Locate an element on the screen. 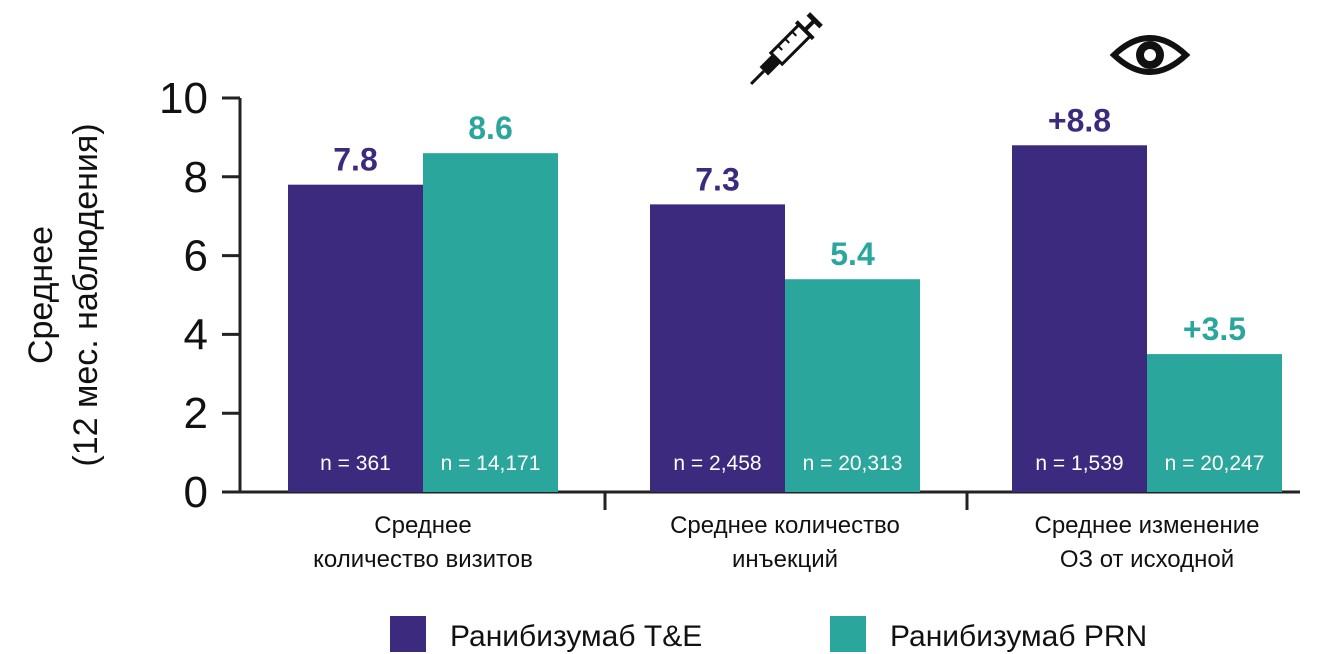 The image size is (1321, 654). n-label: n = 20,247 is located at coordinates (1215, 463).